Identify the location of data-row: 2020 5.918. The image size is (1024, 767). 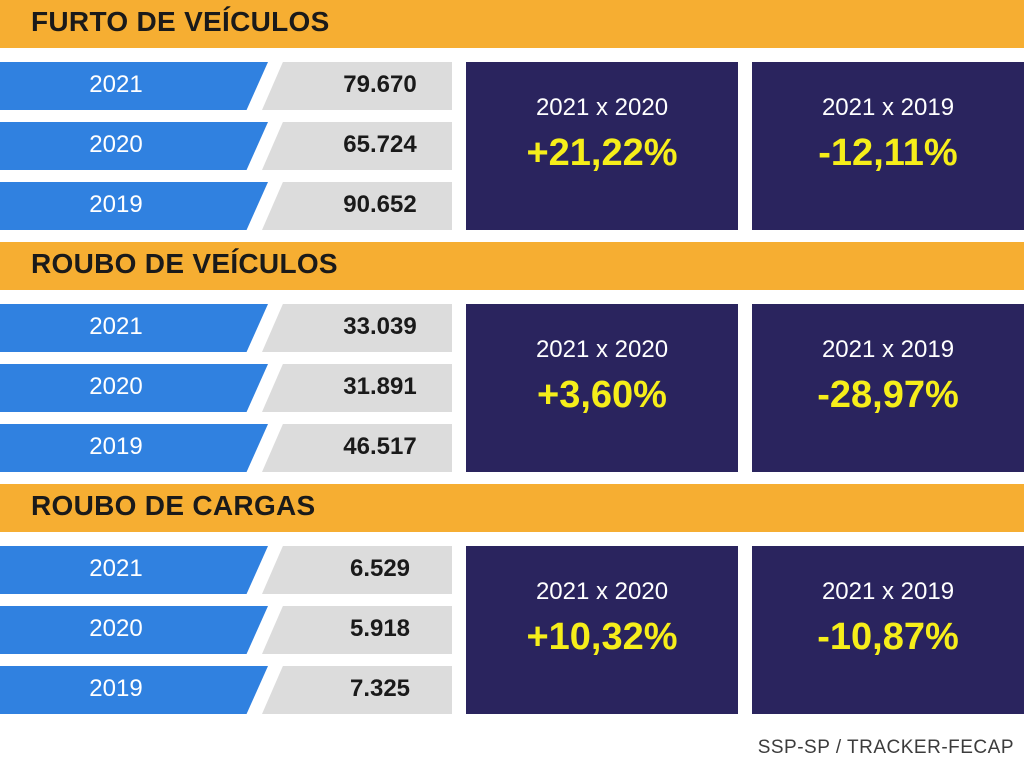
(226, 630).